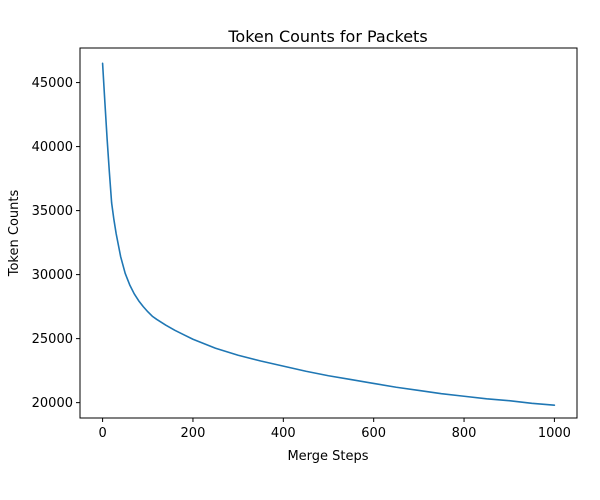  Describe the element at coordinates (56, 243) in the screenshot. I see `y-axis: 20000 25000 30000 35000 40000 45000` at that location.